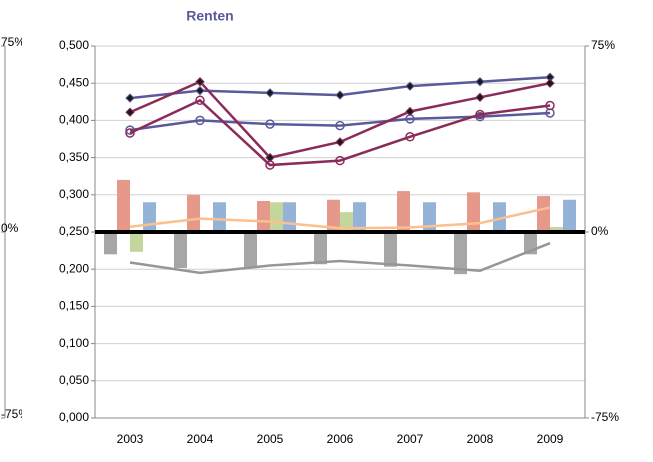  Describe the element at coordinates (74, 268) in the screenshot. I see `y-tick-label: 0,200` at that location.